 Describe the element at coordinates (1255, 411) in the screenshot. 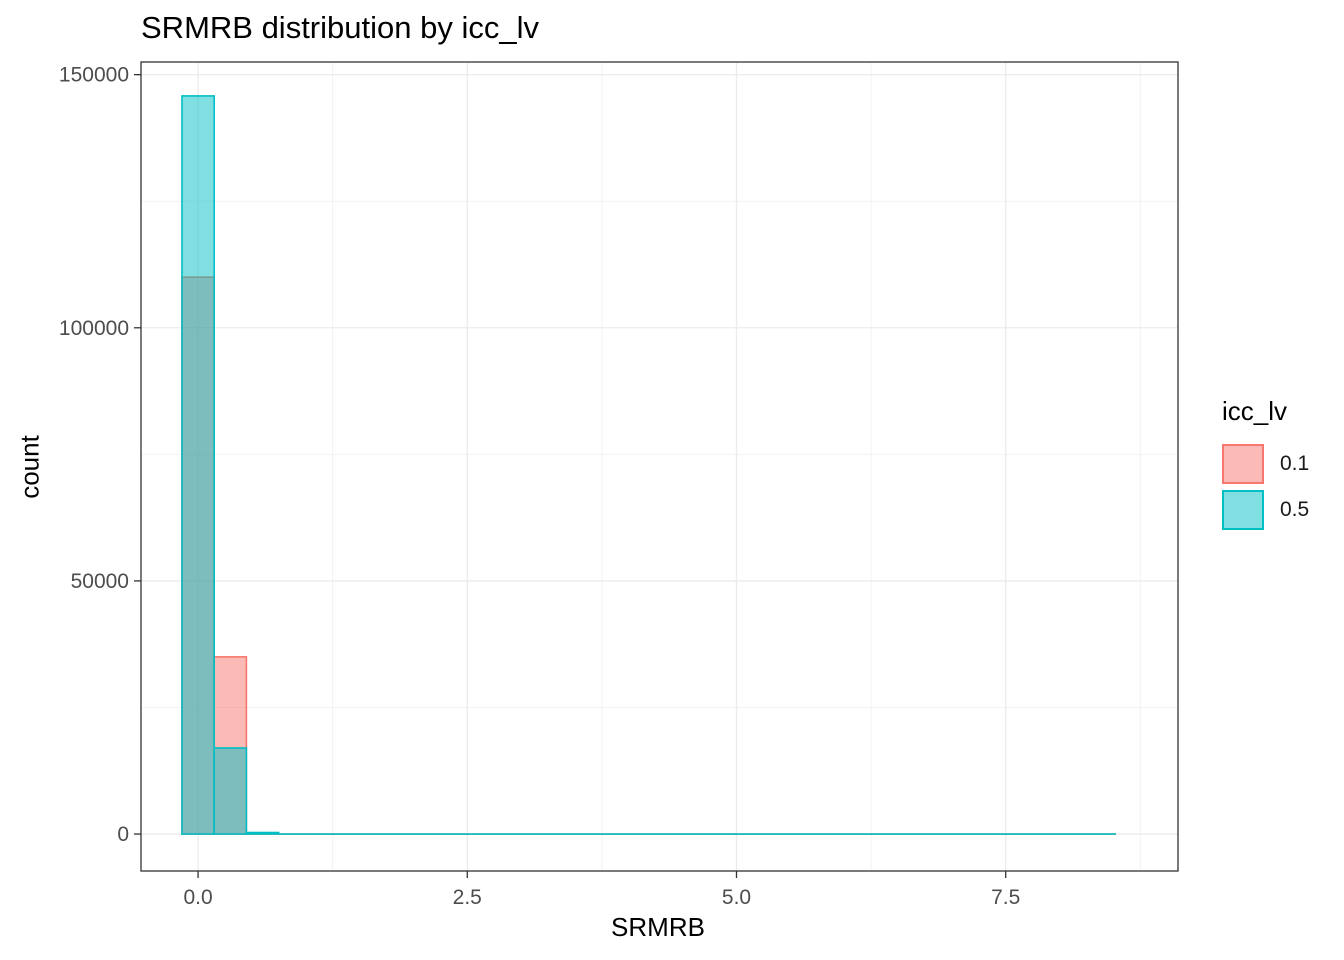

I see `legend-title: icc_lv` at that location.